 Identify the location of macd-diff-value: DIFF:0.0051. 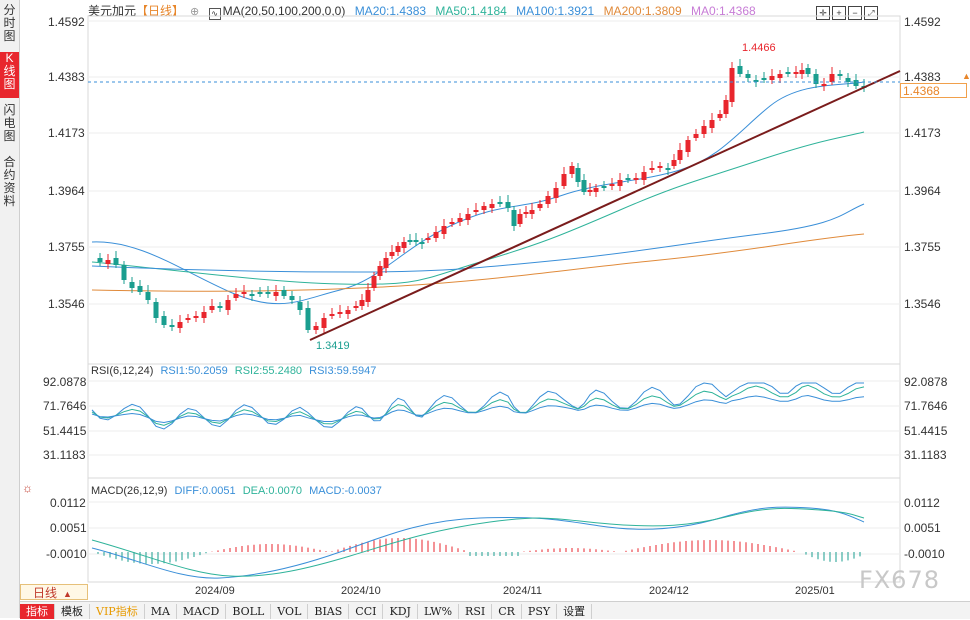
(205, 491).